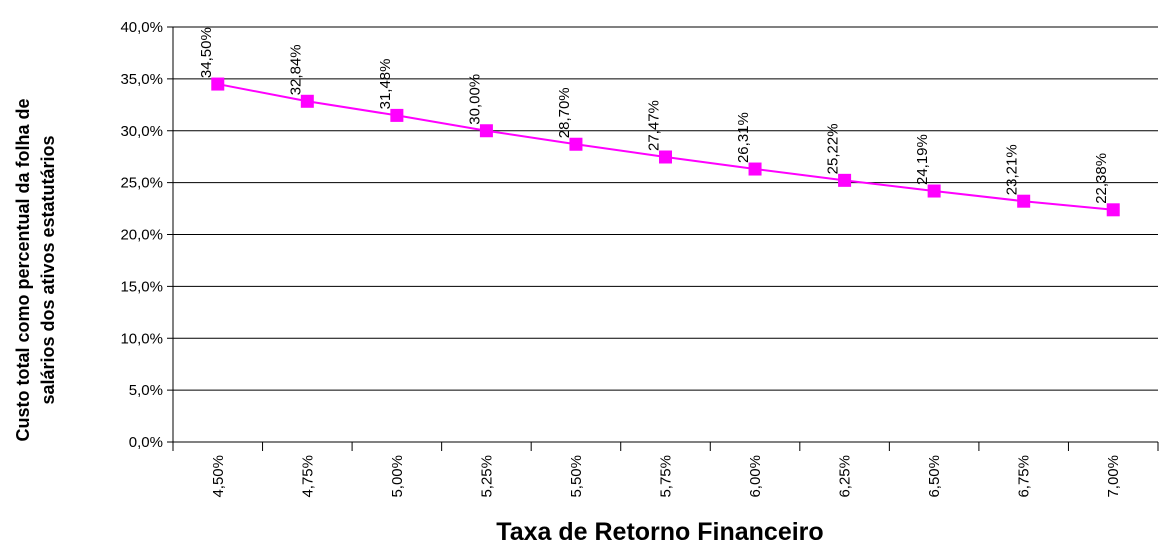  Describe the element at coordinates (654, 125) in the screenshot. I see `data-label: 27,47%` at that location.